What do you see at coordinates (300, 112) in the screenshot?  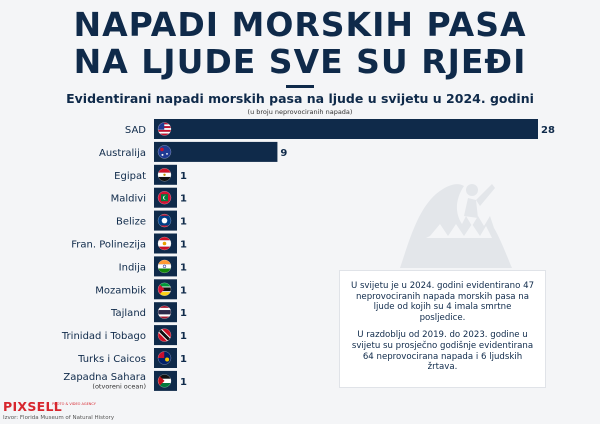 I see `chart-subtitle: (u broju neprovociranih napada)` at bounding box center [300, 112].